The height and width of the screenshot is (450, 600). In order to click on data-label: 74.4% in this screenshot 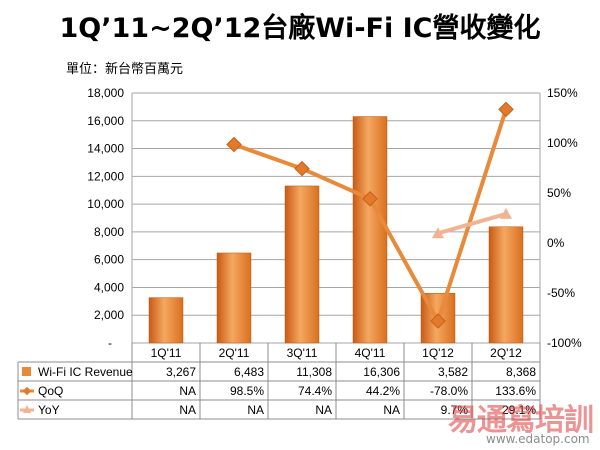, I will do `click(315, 391)`.